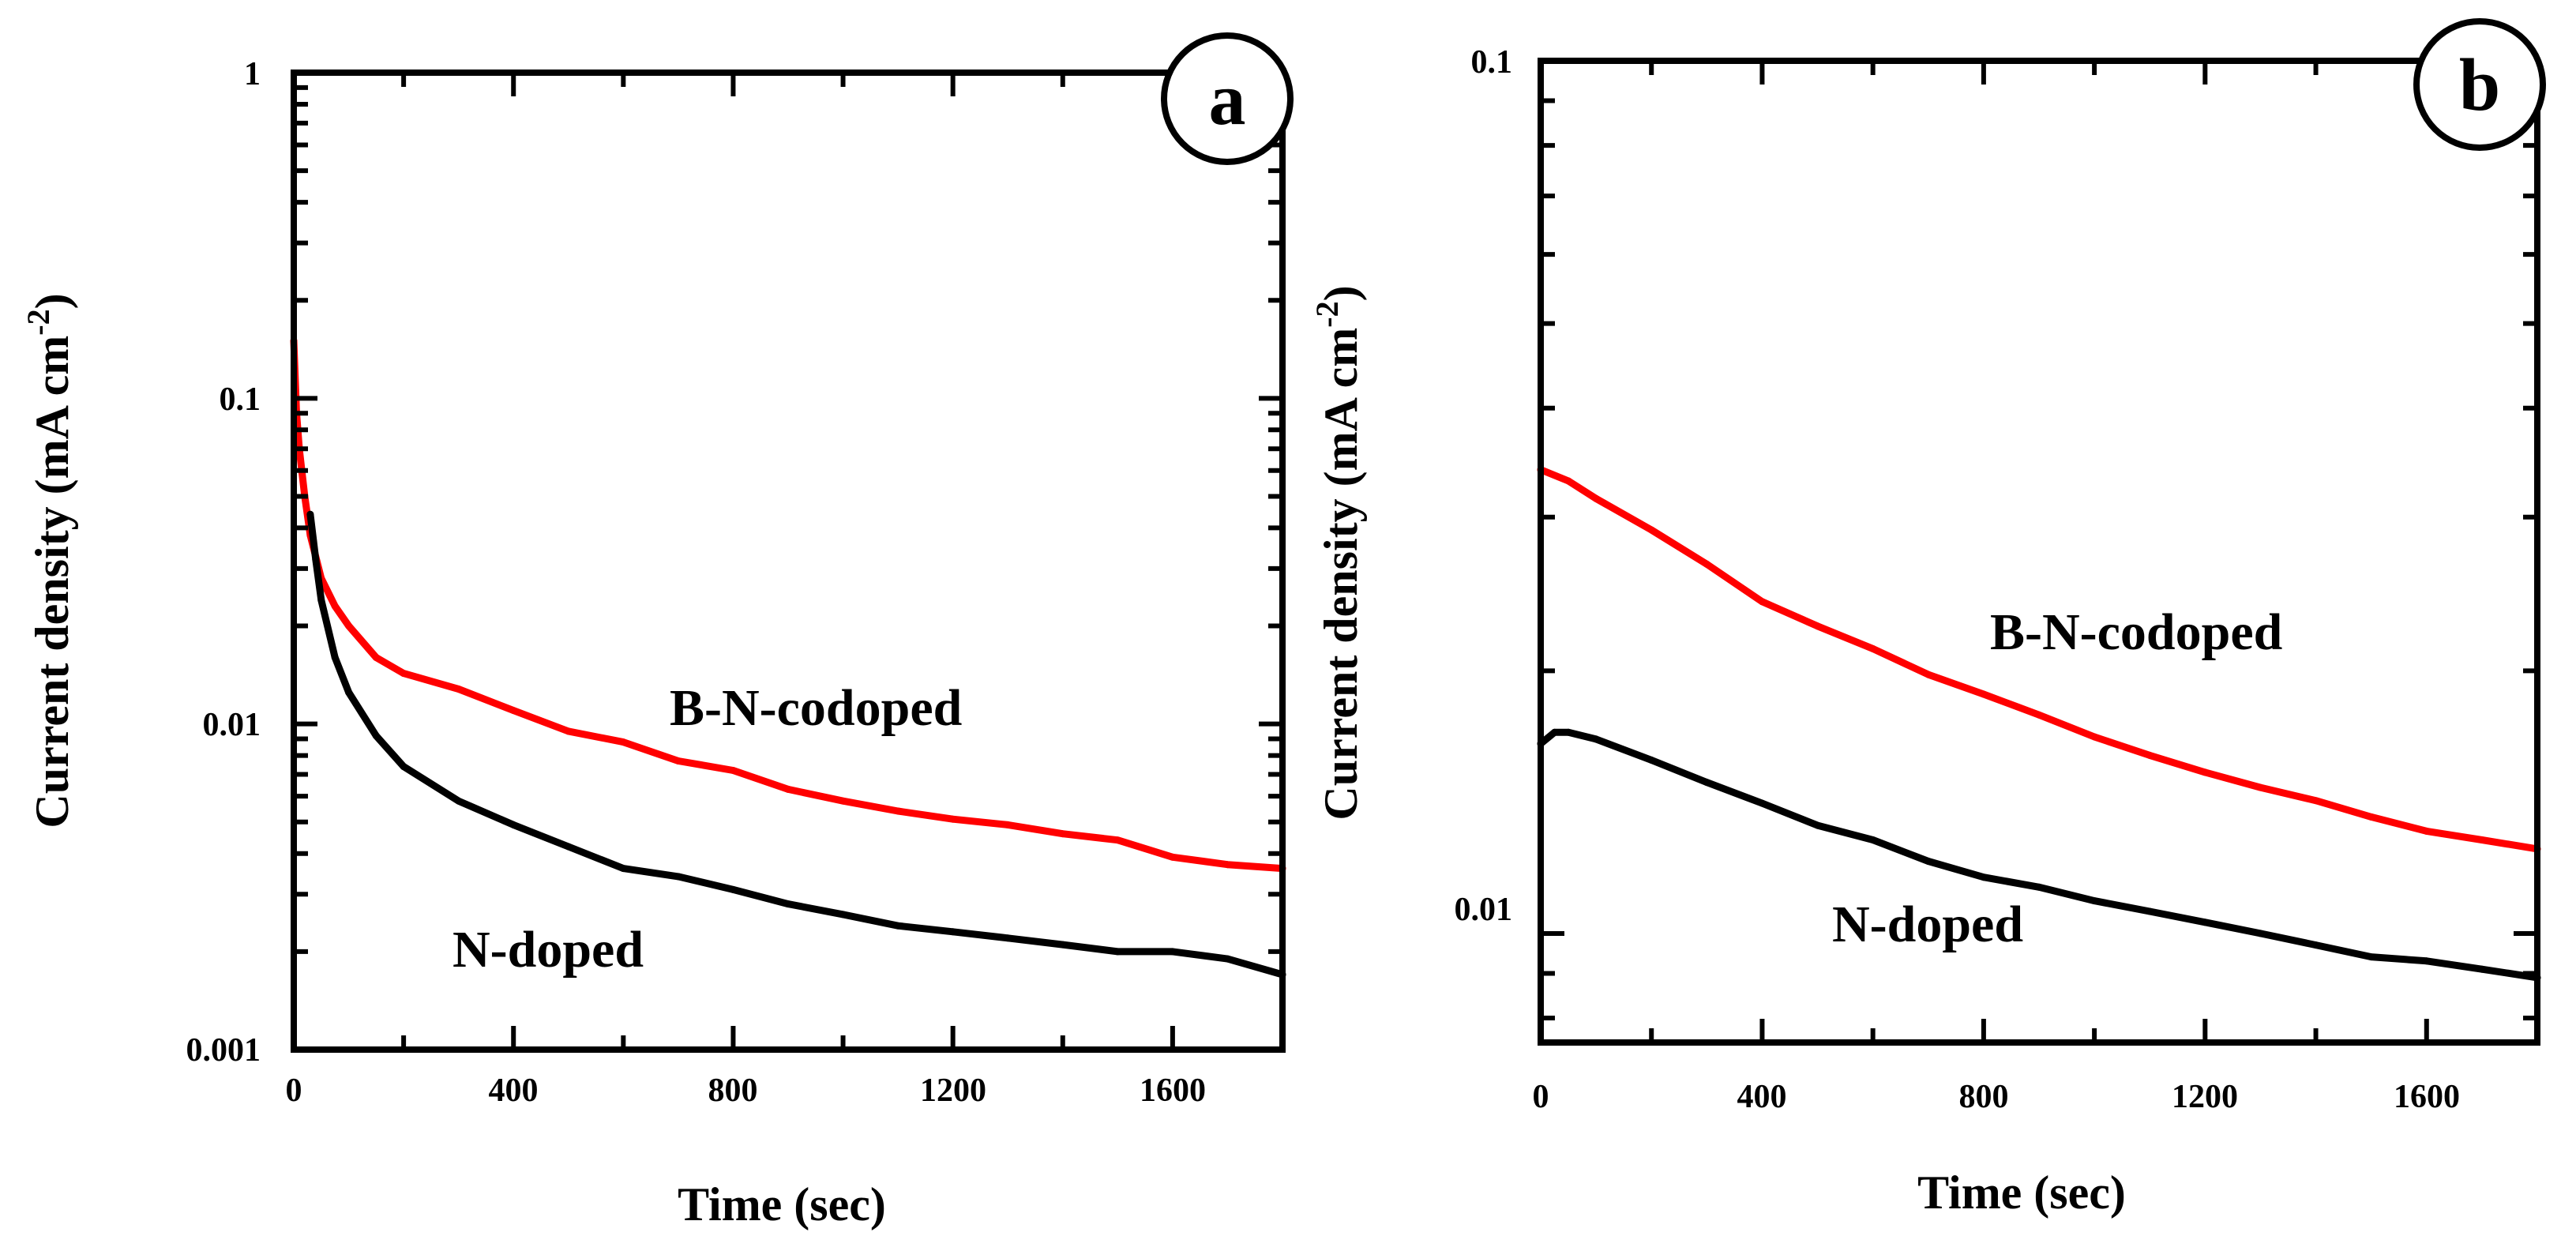 Image resolution: width=2576 pixels, height=1251 pixels. What do you see at coordinates (240, 399) in the screenshot?
I see `panel-a-y-tick-label: 0.1` at bounding box center [240, 399].